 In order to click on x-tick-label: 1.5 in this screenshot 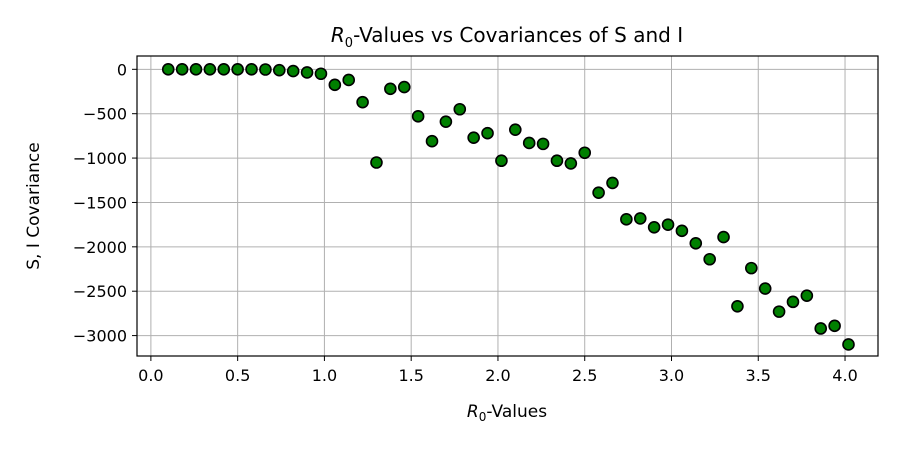, I will do `click(410, 375)`.